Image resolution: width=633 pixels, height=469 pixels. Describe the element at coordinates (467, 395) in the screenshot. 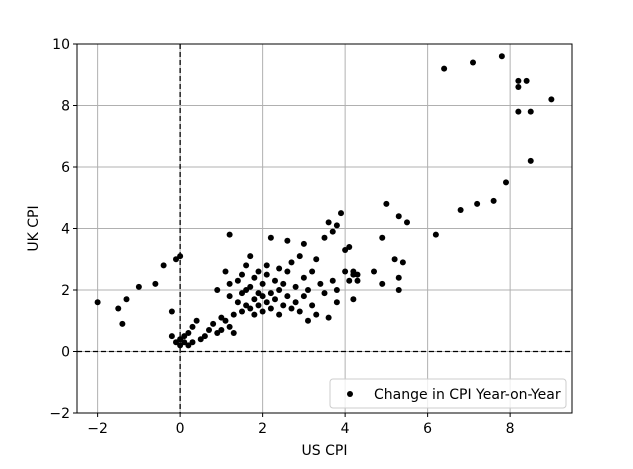

I see `legend-label: Change in CPI Year-on-Year` at that location.